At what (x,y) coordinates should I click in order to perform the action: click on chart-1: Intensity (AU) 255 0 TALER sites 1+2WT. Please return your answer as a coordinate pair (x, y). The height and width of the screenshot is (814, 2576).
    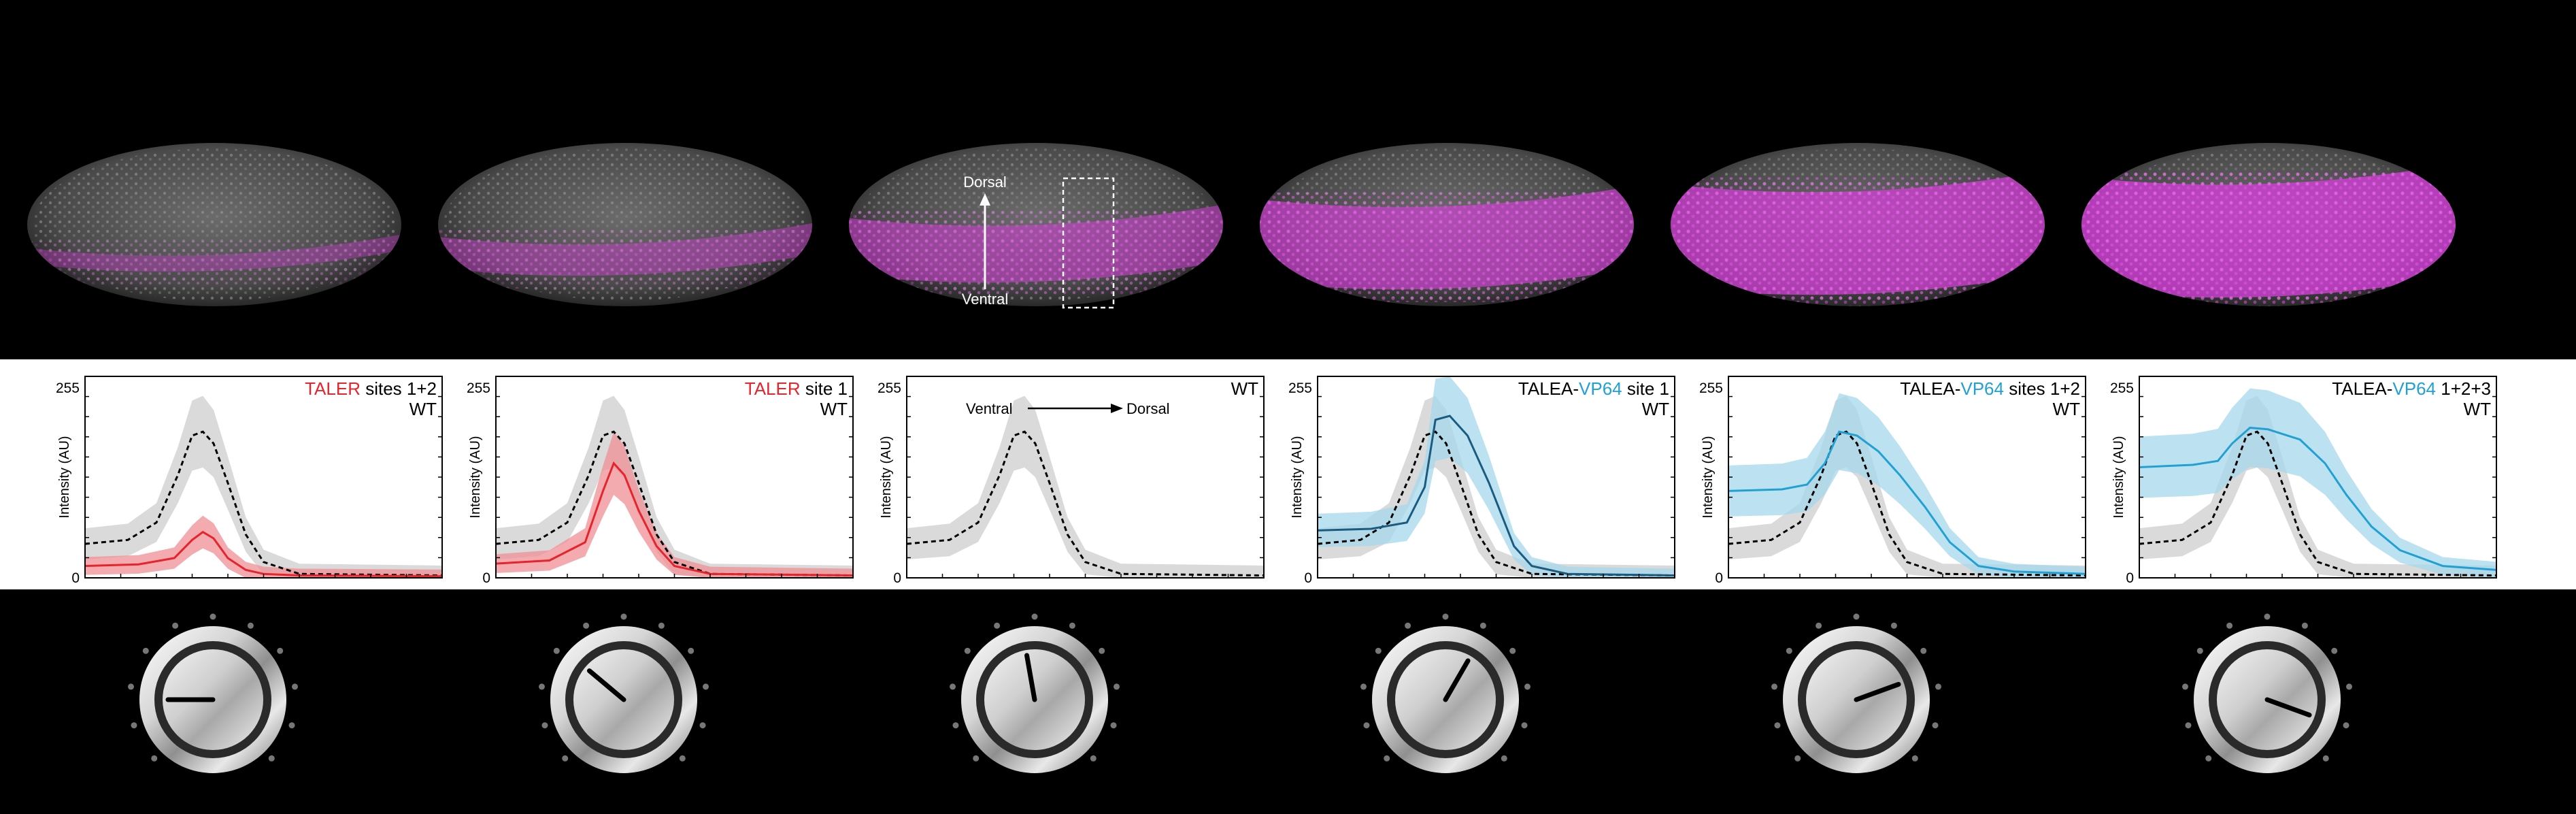
    Looking at the image, I should click on (249, 481).